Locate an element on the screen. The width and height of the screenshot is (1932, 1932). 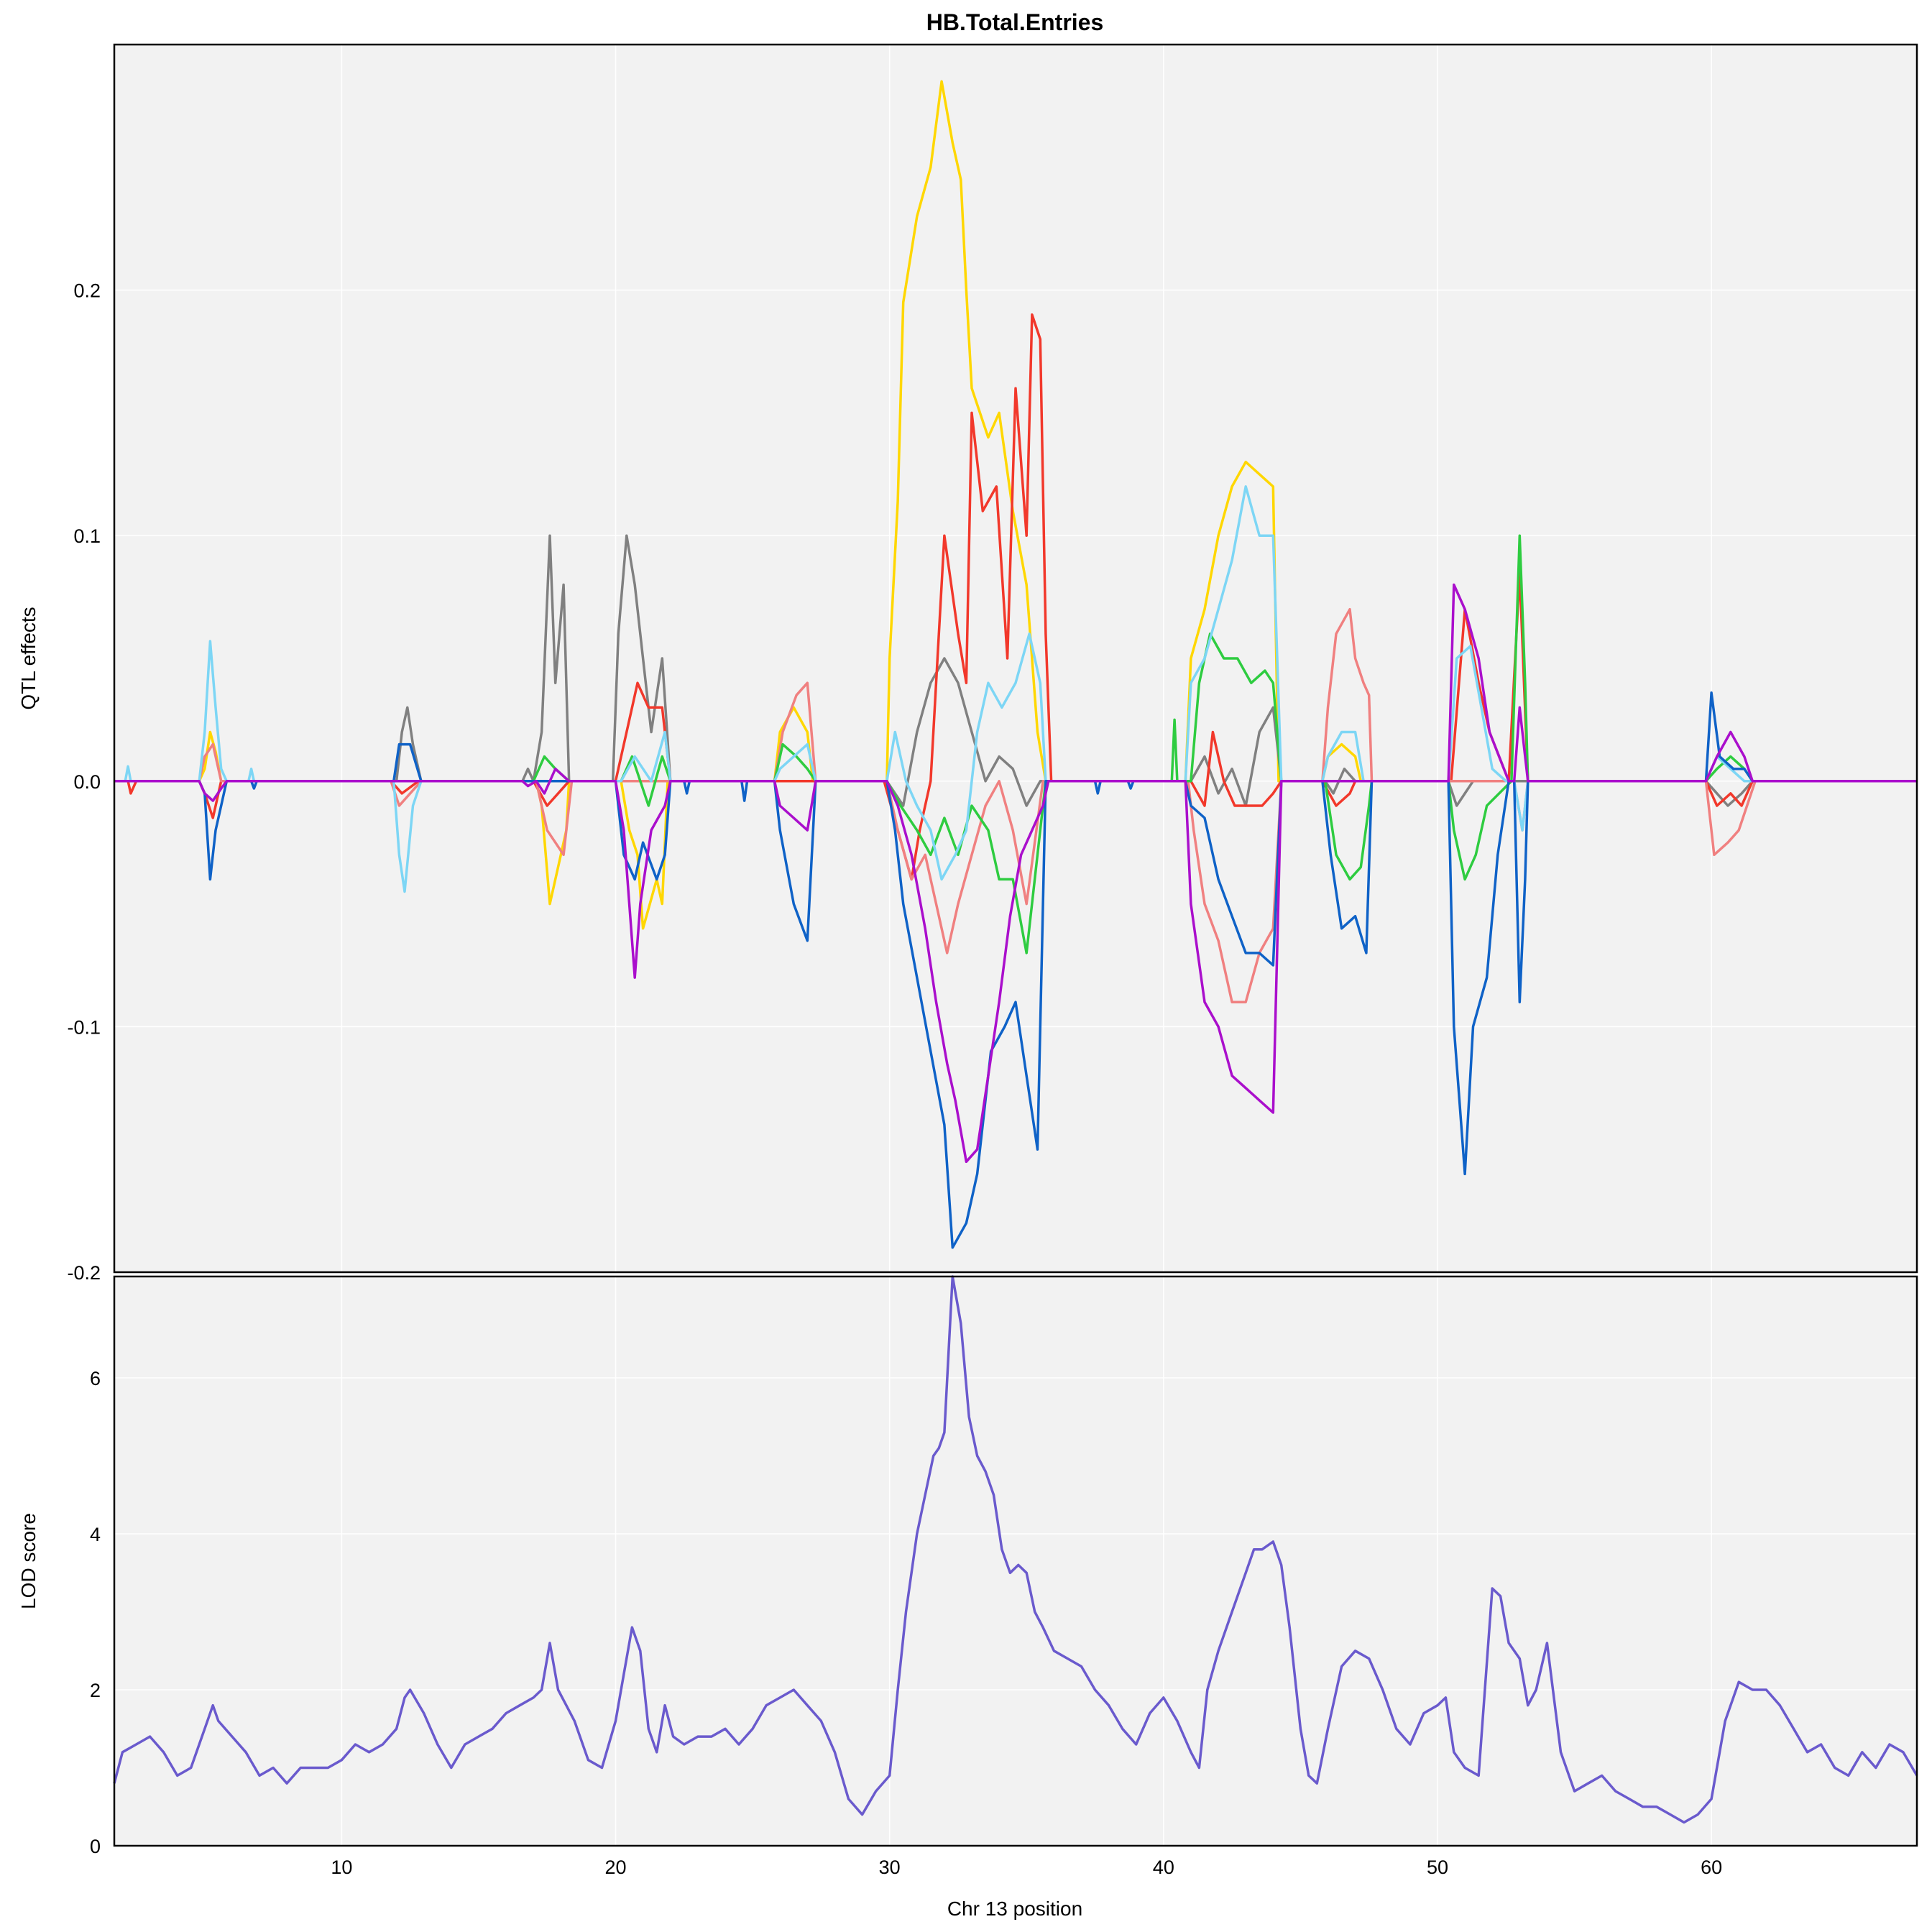
effects-y-tick-label: 0.2 is located at coordinates (87, 291).